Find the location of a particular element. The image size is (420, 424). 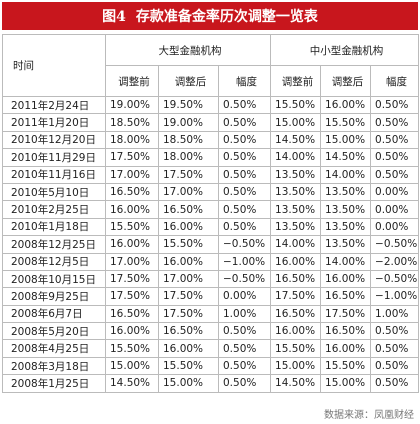

date-cell: 2010年11月16日 is located at coordinates (54, 174).